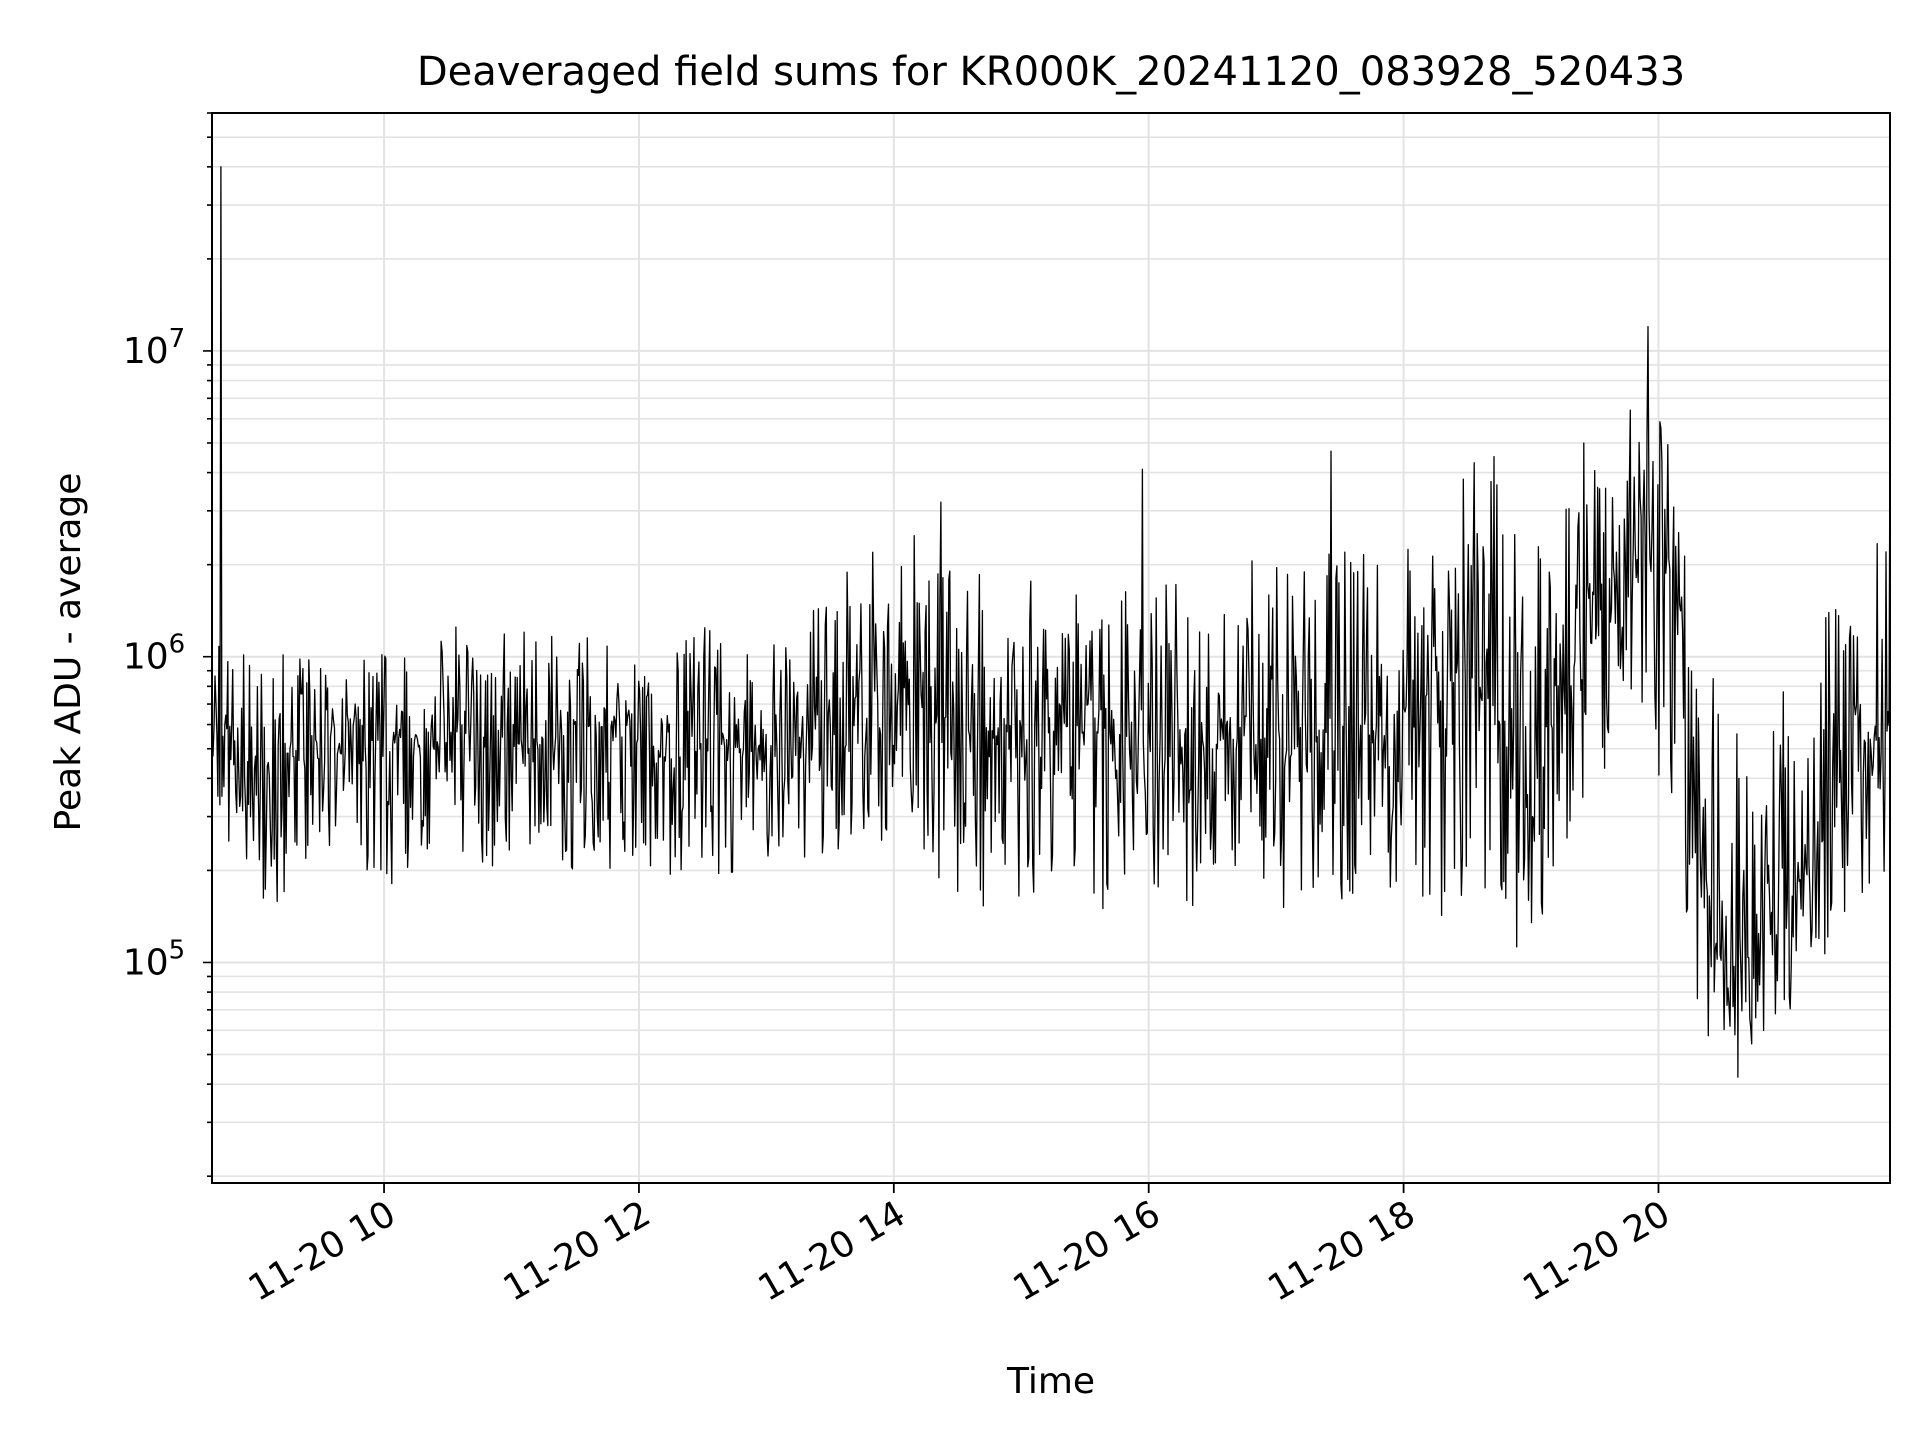 The width and height of the screenshot is (1920, 1444). I want to click on y-axis-label: Peak ADU - average, so click(68, 652).